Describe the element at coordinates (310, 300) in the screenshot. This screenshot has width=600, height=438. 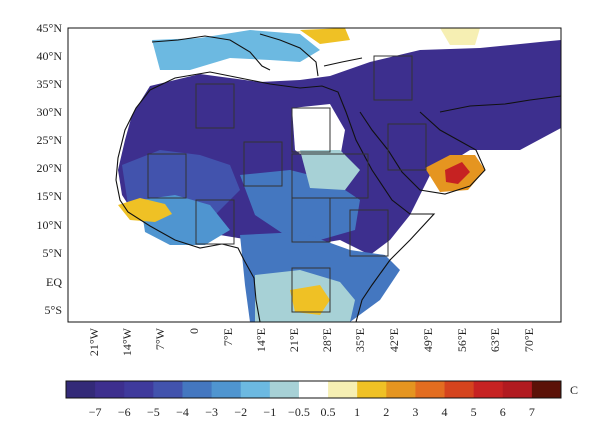
I see `anomaly-region-congo-positive` at that location.